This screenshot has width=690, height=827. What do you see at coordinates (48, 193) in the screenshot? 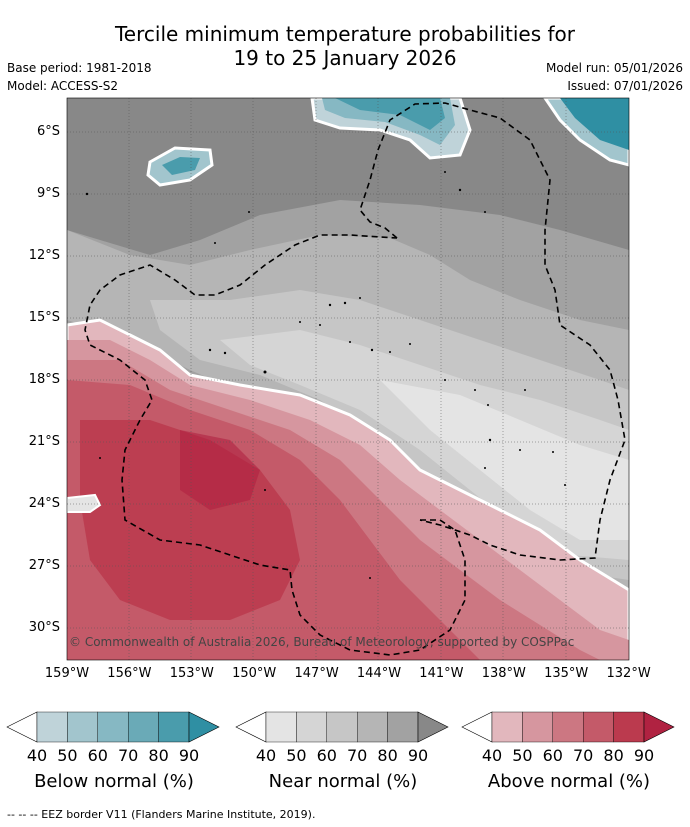
I see `lat-label: 9°S` at bounding box center [48, 193].